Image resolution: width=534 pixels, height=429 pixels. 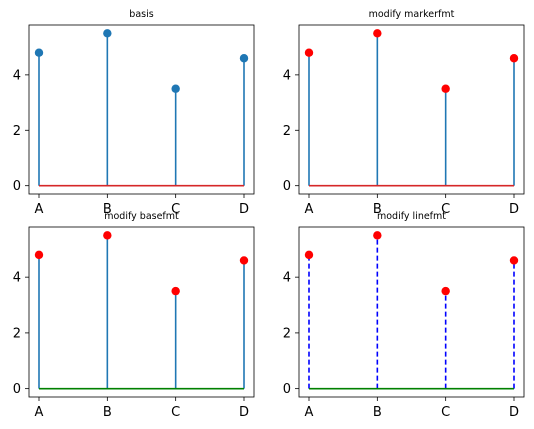 I want to click on subplot-title: modify markerfmt, so click(x=412, y=14).